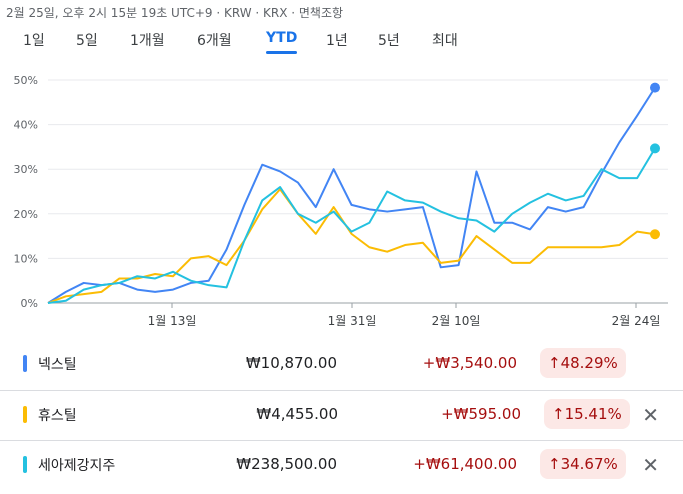 The width and height of the screenshot is (683, 494). Describe the element at coordinates (456, 321) in the screenshot. I see `x-tick-label: 2월 10일` at that location.